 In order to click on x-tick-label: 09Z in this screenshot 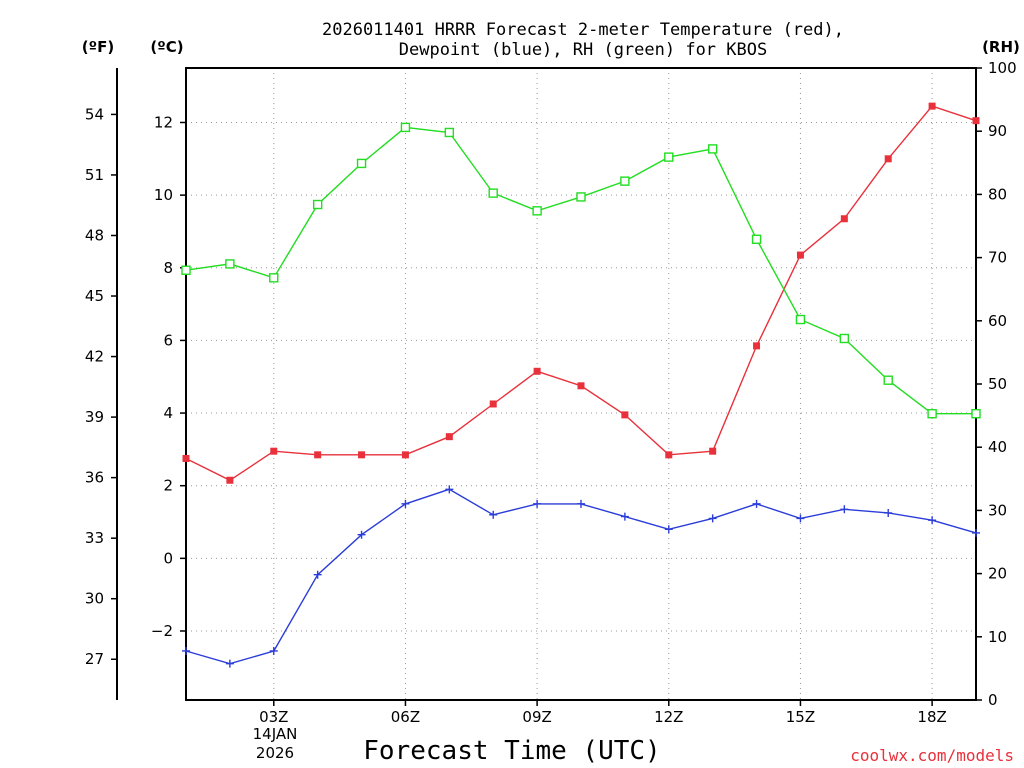, I will do `click(536, 717)`.